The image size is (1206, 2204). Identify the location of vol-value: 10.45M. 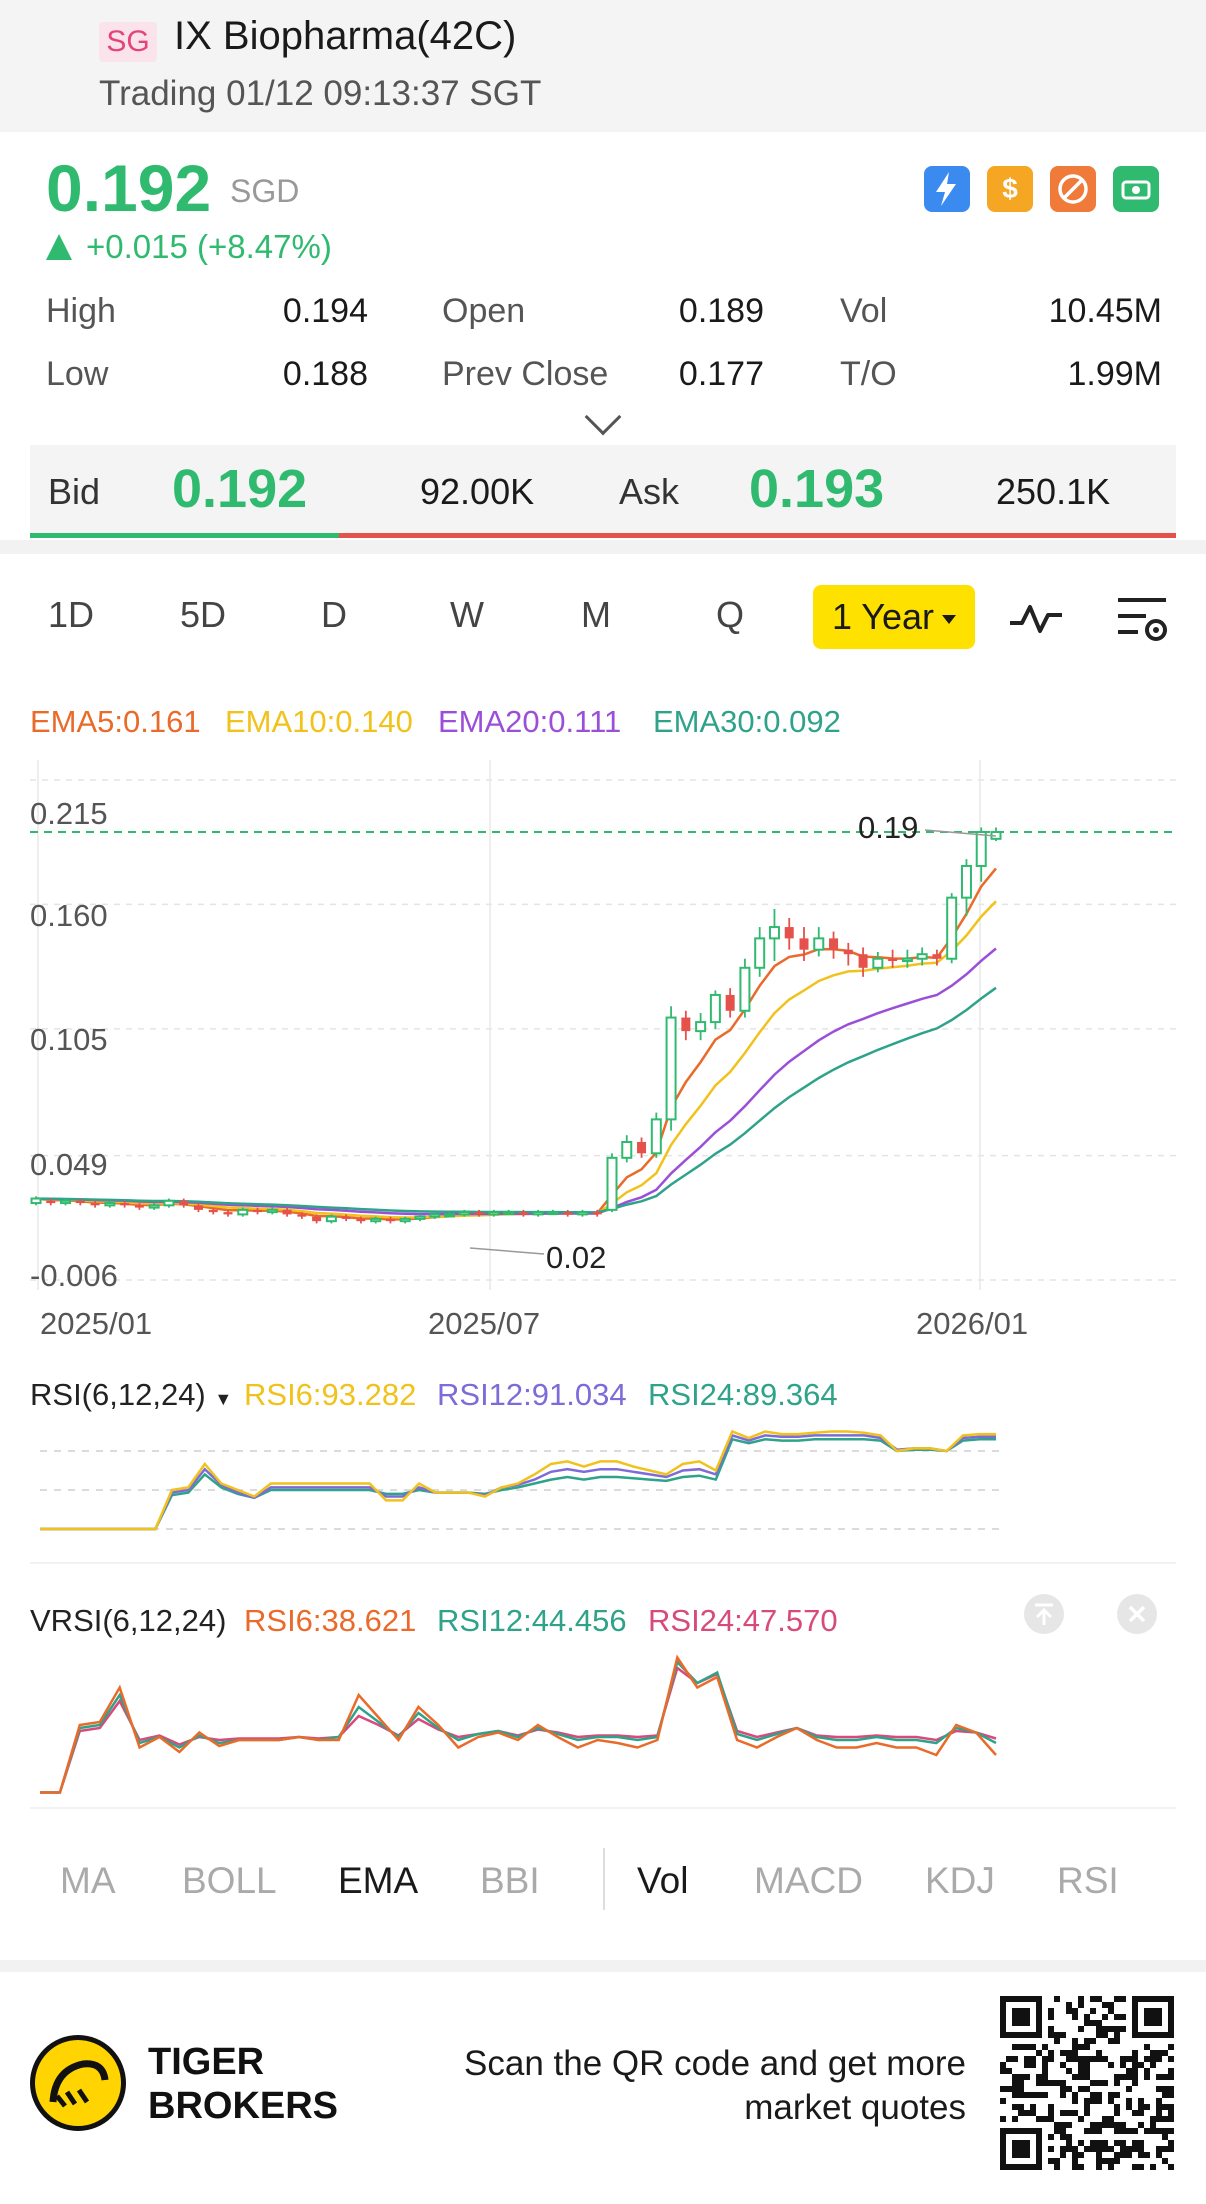
(1105, 311).